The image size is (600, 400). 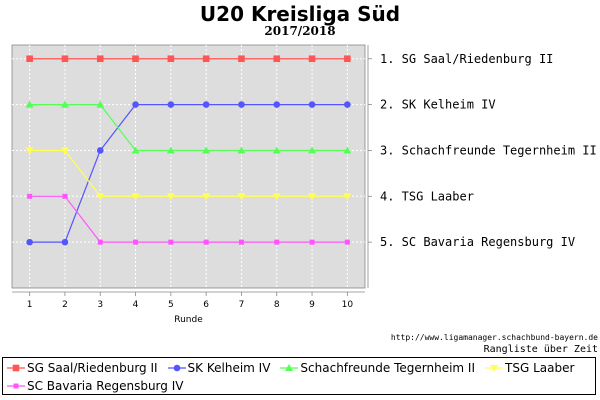 What do you see at coordinates (65, 305) in the screenshot?
I see `x-tick-label: 2` at bounding box center [65, 305].